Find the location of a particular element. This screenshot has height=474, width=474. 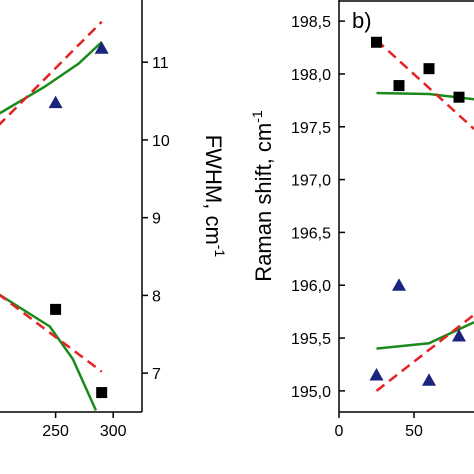

panel-a-y-axis-title-superscript: -1 is located at coordinates (220, 251).